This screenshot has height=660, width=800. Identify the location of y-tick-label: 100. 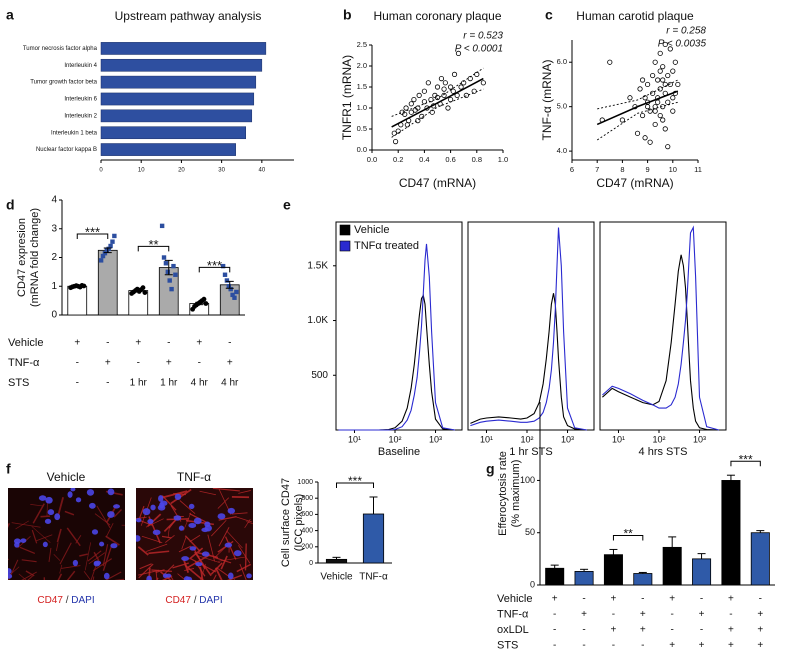
(527, 480).